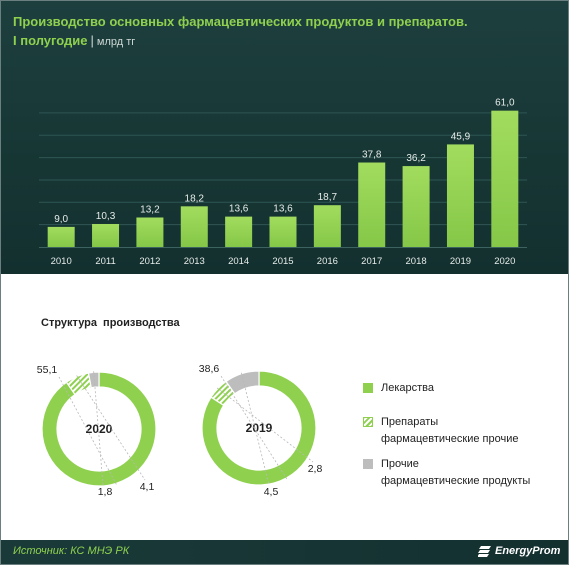  What do you see at coordinates (195, 198) in the screenshot?
I see `bar-value-label: 18,2` at bounding box center [195, 198].